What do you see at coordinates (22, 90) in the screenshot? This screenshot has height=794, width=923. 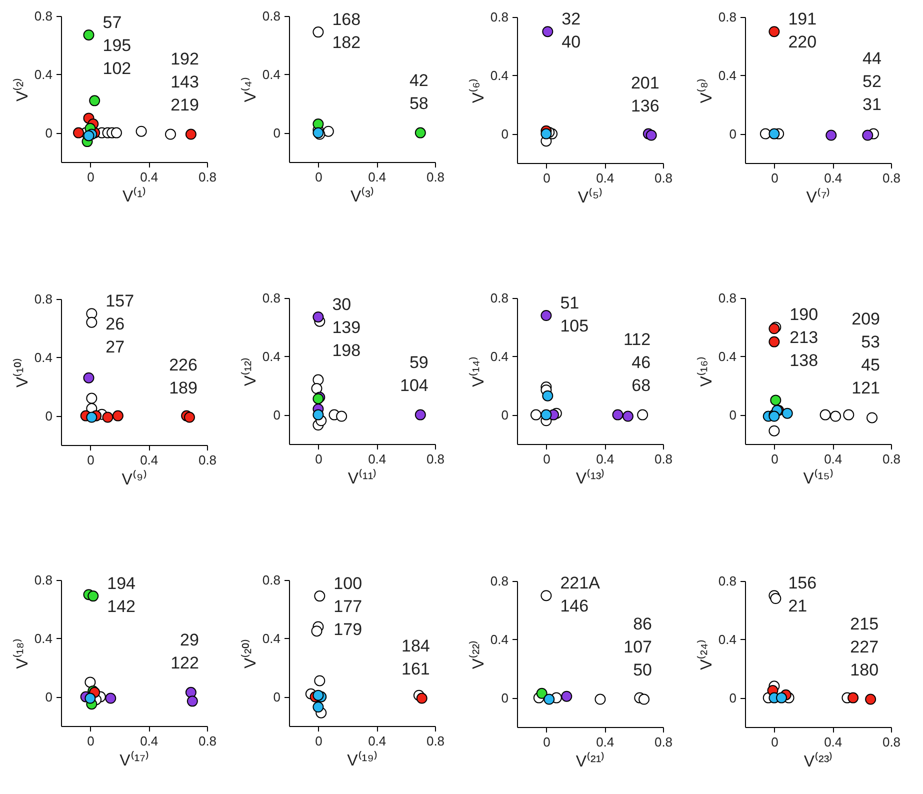 I see `y-axis-title: V⁽²⁾` at bounding box center [22, 90].